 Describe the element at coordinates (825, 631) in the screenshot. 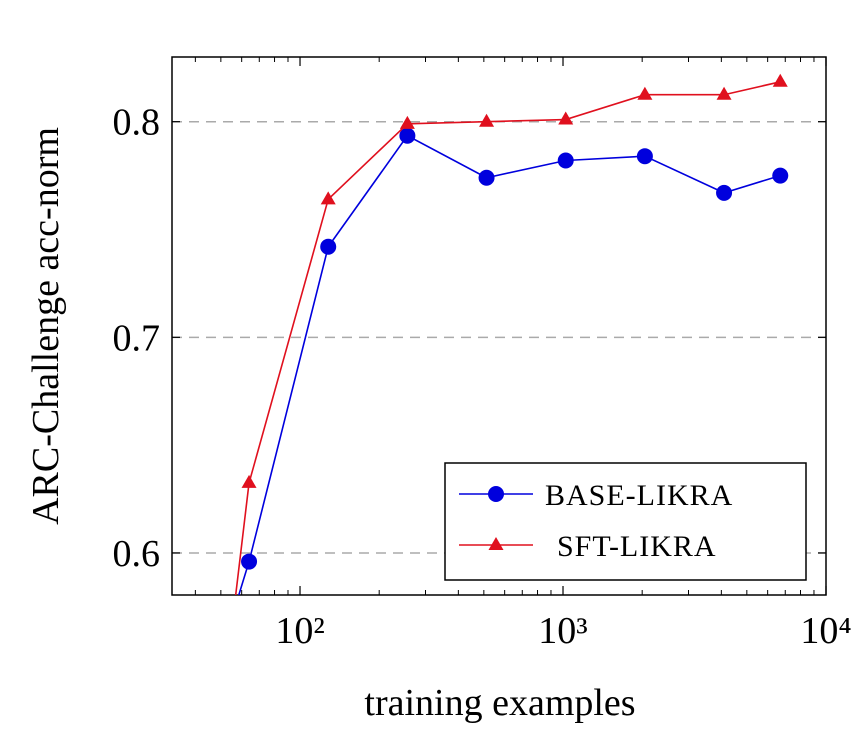

I see `x-tick-label: 10⁴` at that location.